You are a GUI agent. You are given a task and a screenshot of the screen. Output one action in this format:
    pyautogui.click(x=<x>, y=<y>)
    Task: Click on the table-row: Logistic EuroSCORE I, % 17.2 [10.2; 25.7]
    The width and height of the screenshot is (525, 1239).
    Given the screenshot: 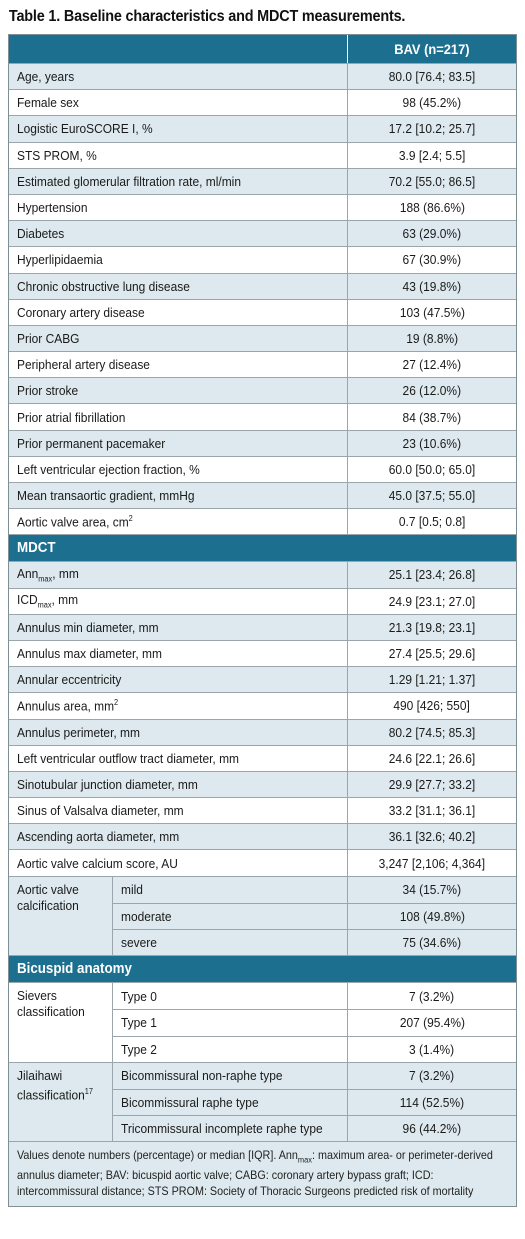 What is the action you would take?
    pyautogui.click(x=262, y=128)
    